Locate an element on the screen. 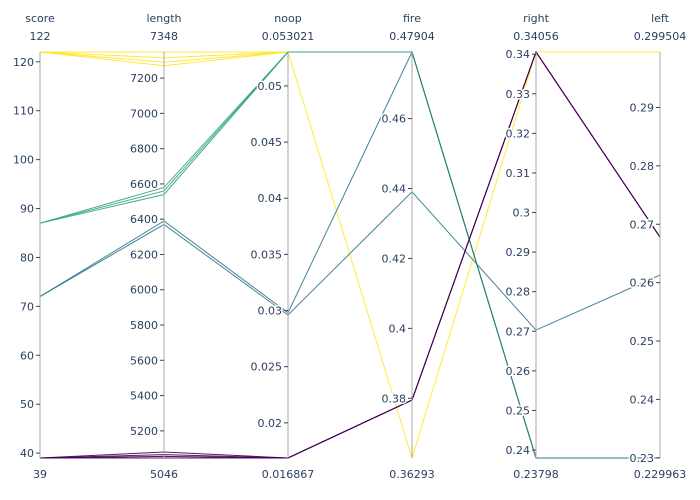 This screenshot has height=500, width=700. axis-tick-label: 0.02 is located at coordinates (270, 423).